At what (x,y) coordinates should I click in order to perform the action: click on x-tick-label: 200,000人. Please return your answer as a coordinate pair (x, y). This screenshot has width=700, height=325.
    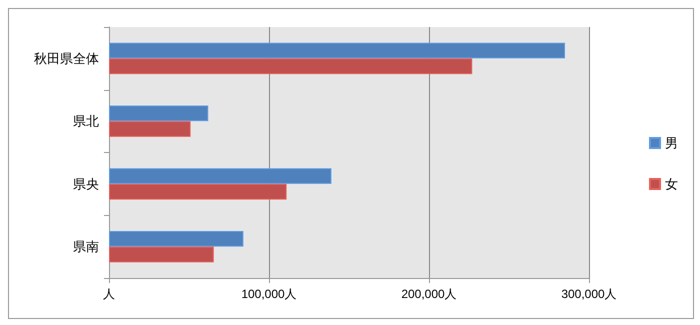
    Looking at the image, I should click on (429, 294).